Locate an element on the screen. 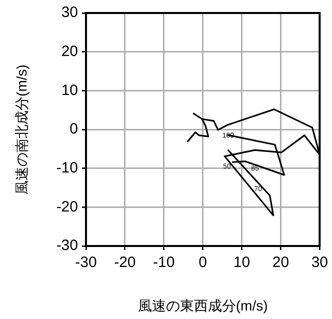 The height and width of the screenshot is (319, 332). x-tick-label: -20 is located at coordinates (125, 263).